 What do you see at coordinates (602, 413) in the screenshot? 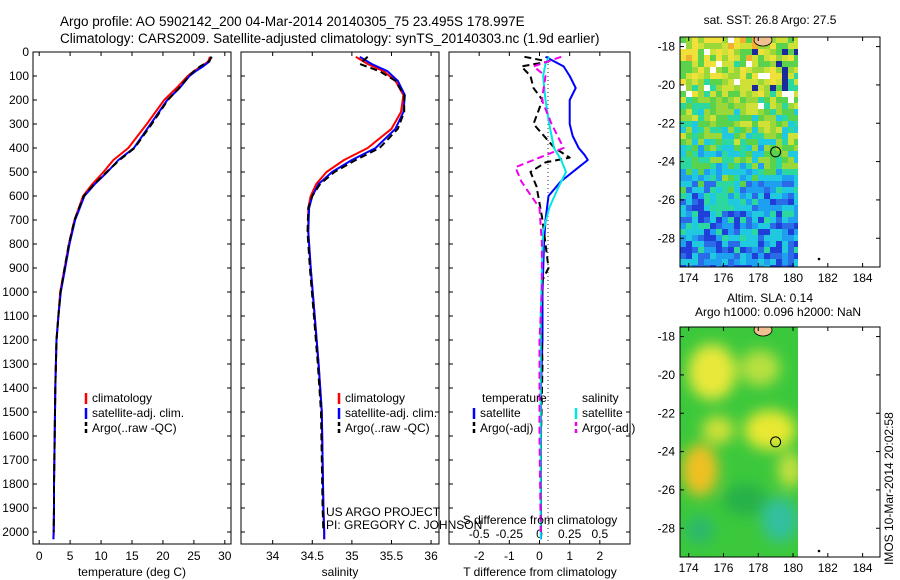
I see `legend-label-sal-satellite: satellite` at bounding box center [602, 413].